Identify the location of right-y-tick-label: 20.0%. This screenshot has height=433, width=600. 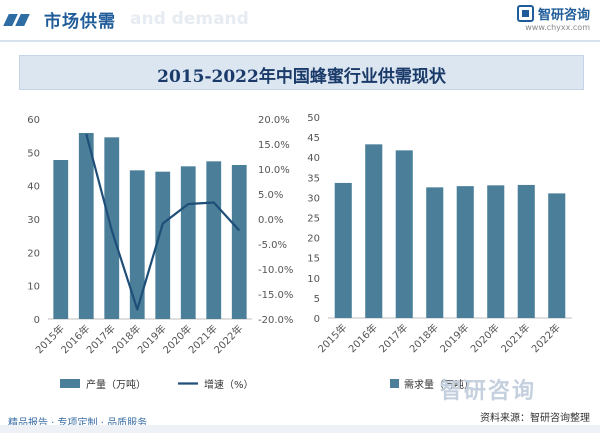
(274, 120).